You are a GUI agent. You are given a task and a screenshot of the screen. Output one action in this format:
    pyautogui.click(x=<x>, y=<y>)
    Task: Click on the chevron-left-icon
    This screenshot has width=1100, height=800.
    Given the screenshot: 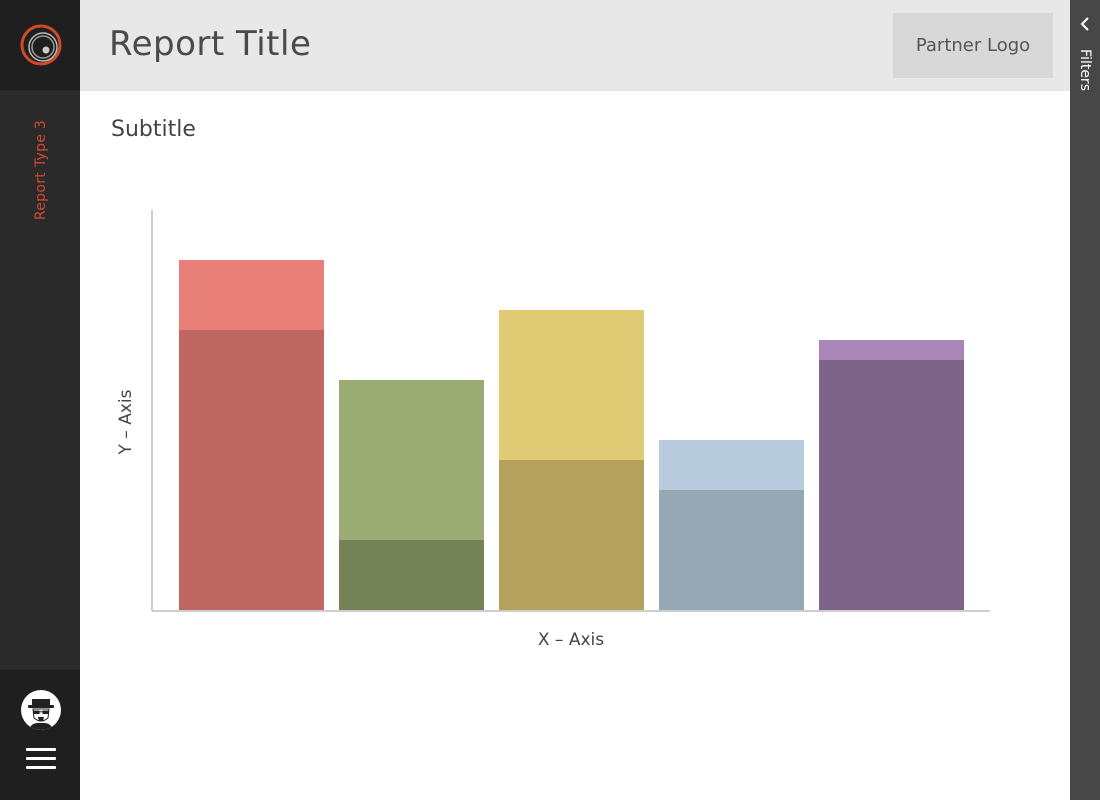 What is the action you would take?
    pyautogui.click(x=1084, y=24)
    